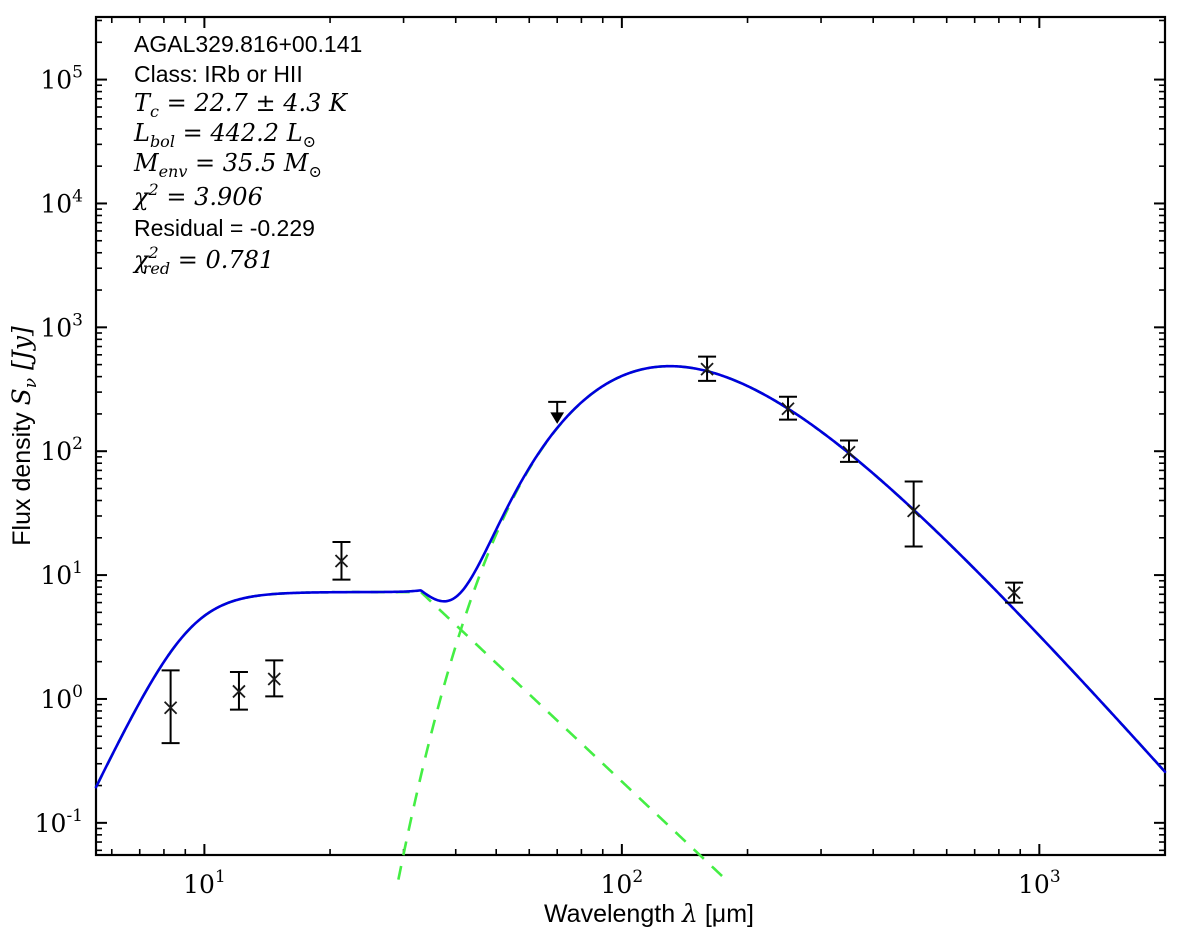 This screenshot has height=933, width=1200. I want to click on x-axis-label: Wavelength λ [μm], so click(649, 913).